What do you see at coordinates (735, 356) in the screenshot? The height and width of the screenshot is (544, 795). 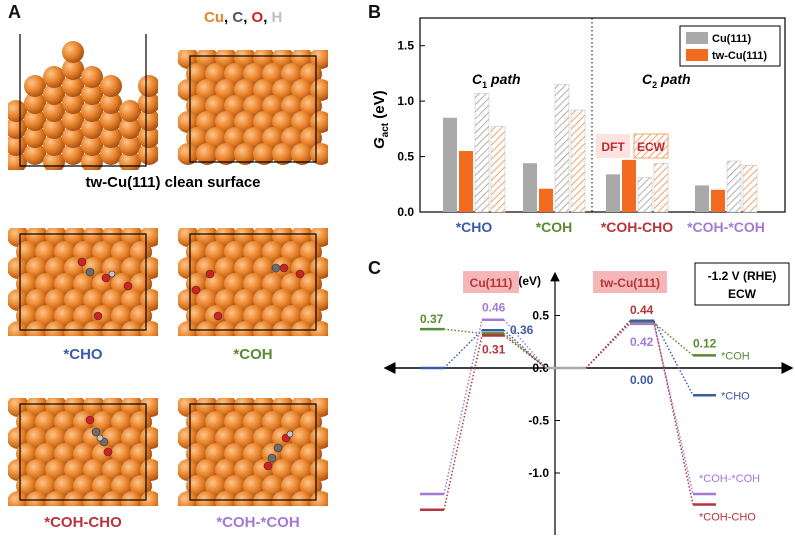 I see `c-side-label: *COH` at bounding box center [735, 356].